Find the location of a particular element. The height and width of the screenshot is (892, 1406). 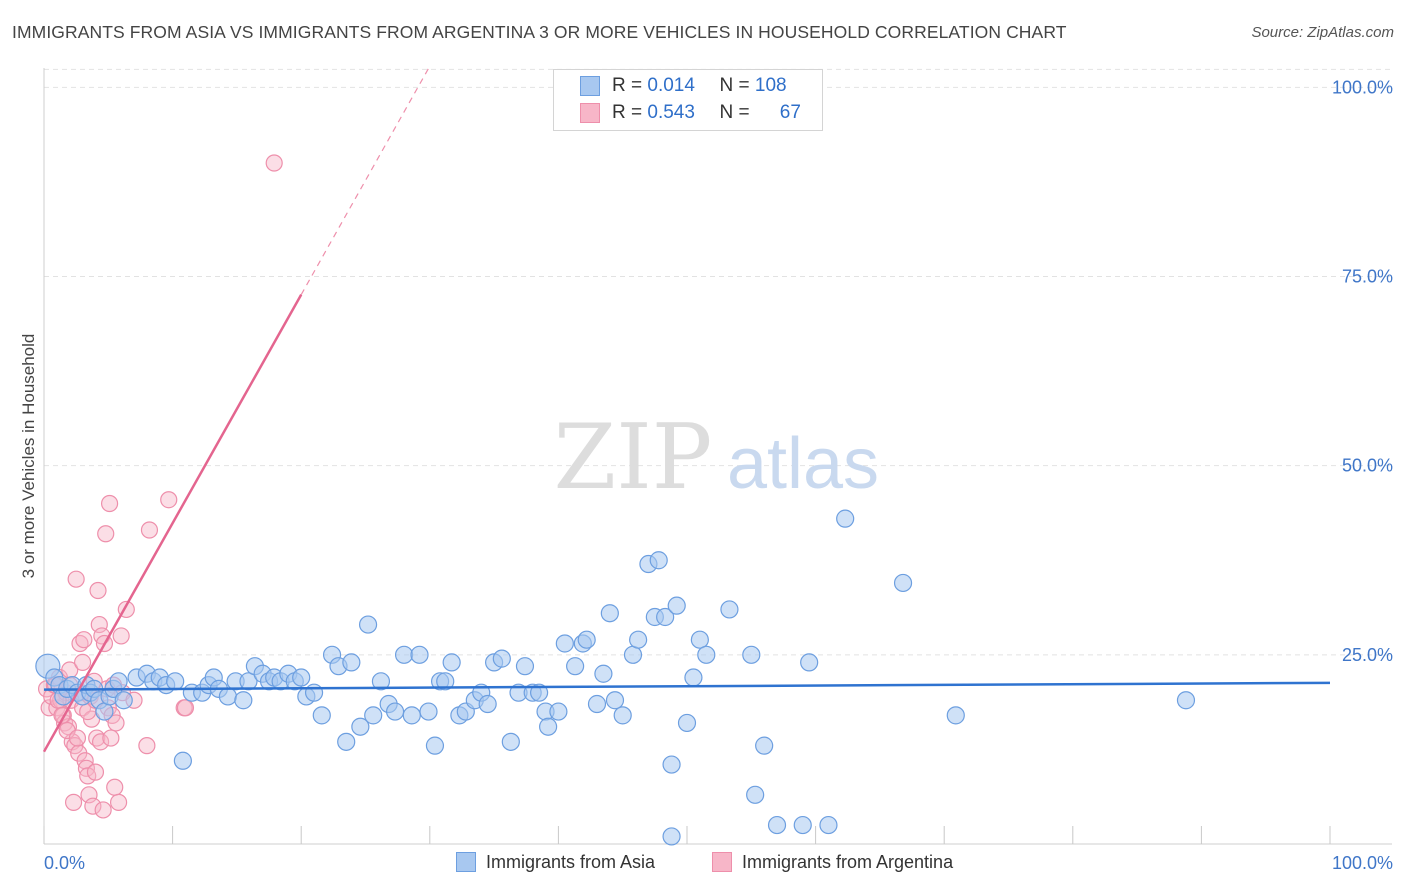

watermark-atlas: atlas is located at coordinates (803, 464).